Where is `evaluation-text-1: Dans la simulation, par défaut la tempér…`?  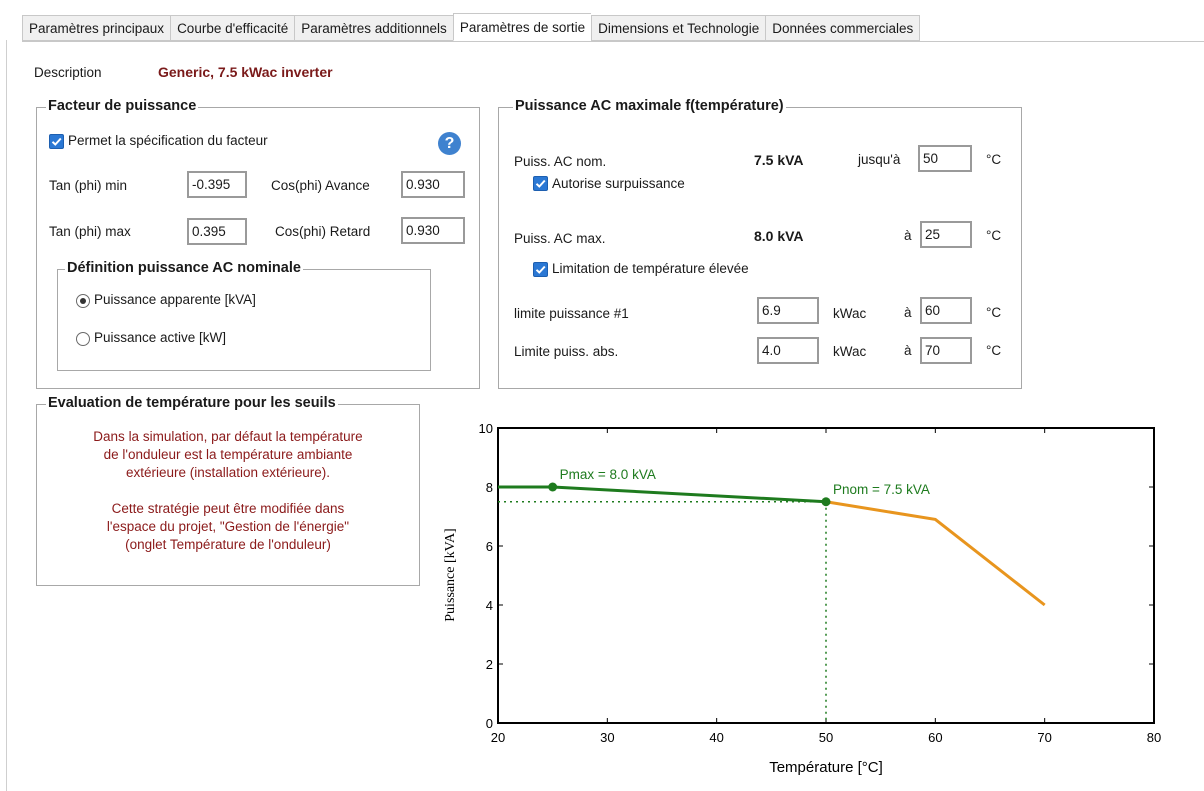
evaluation-text-1: Dans la simulation, par défaut la tempér… is located at coordinates (228, 455).